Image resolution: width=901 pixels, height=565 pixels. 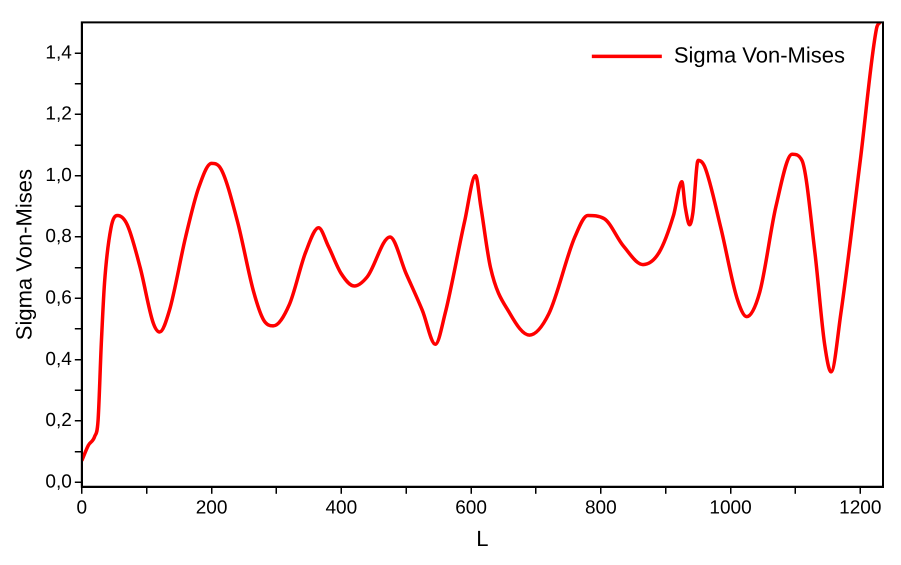 What do you see at coordinates (471, 507) in the screenshot?
I see `x-tick-label: 600` at bounding box center [471, 507].